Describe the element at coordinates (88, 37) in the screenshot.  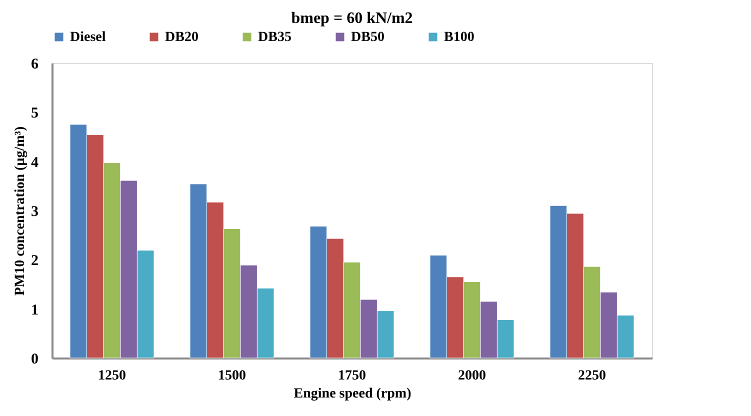
I see `legend-label: Diesel` at that location.